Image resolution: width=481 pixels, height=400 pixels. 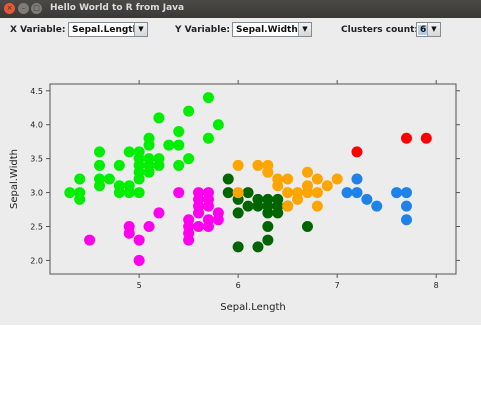 I want to click on x-tick-label: 5, so click(x=139, y=285).